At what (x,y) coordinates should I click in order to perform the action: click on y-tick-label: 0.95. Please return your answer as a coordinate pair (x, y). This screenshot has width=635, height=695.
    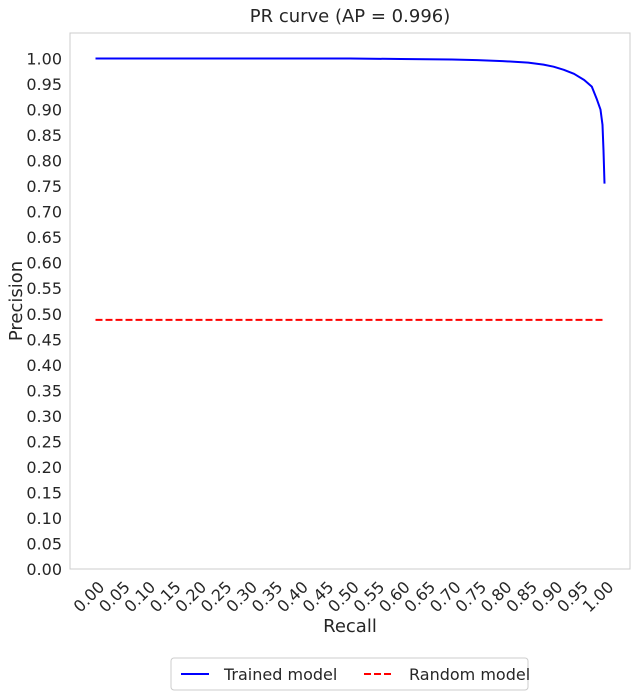
    Looking at the image, I should click on (44, 84).